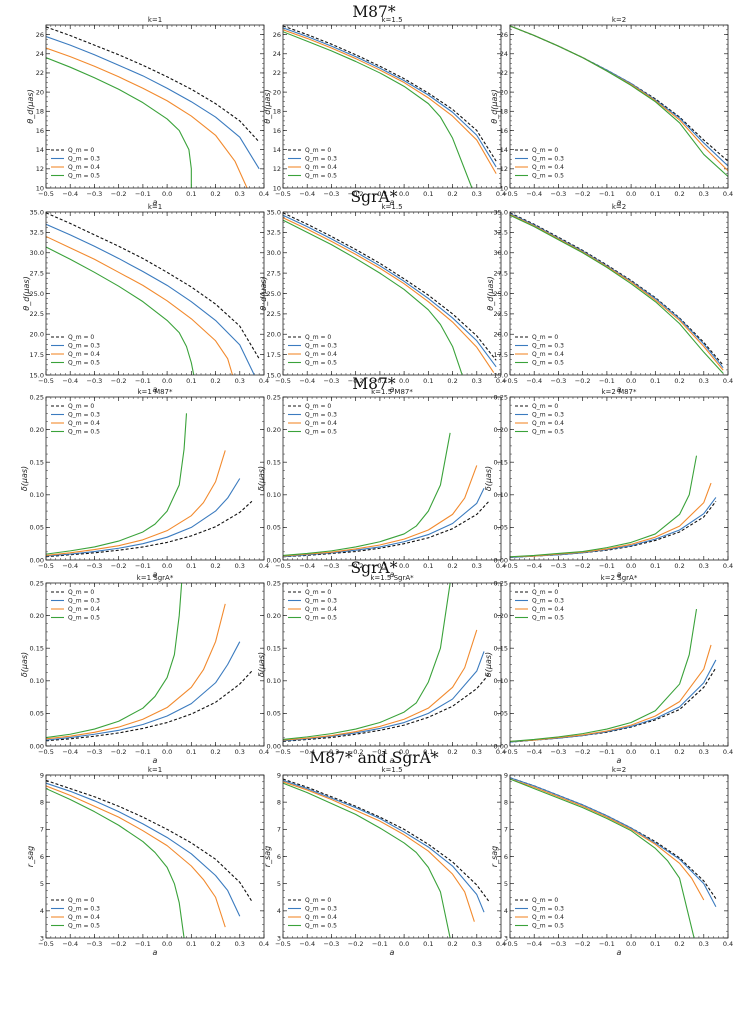 The width and height of the screenshot is (748, 1028). Describe the element at coordinates (37, 528) in the screenshot. I see `y-tick-label: 0.05` at that location.